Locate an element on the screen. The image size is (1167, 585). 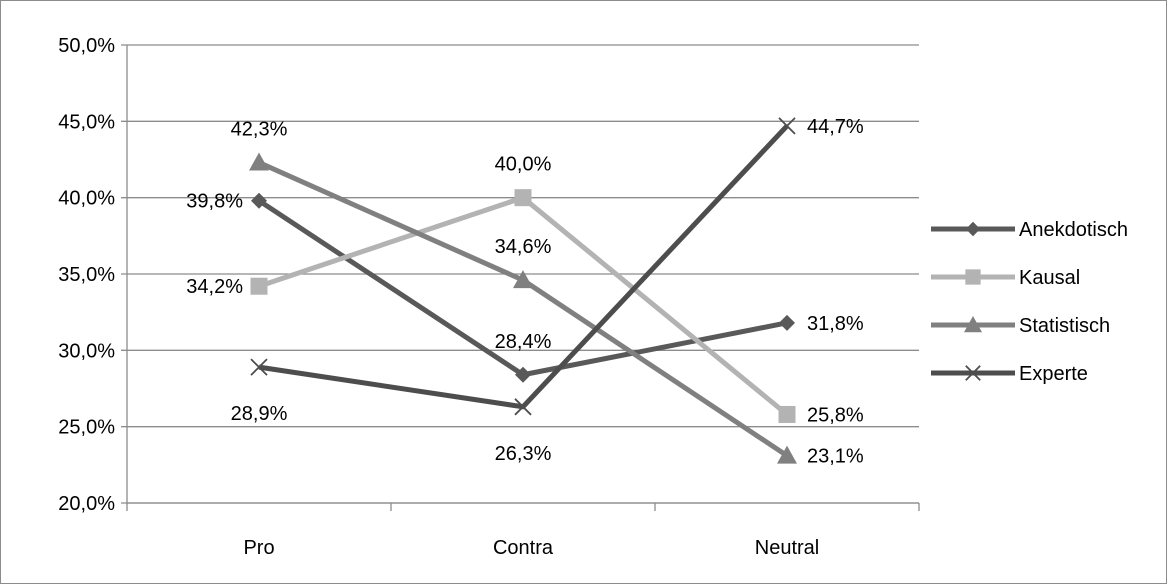
data-label: 23,1% is located at coordinates (835, 457).